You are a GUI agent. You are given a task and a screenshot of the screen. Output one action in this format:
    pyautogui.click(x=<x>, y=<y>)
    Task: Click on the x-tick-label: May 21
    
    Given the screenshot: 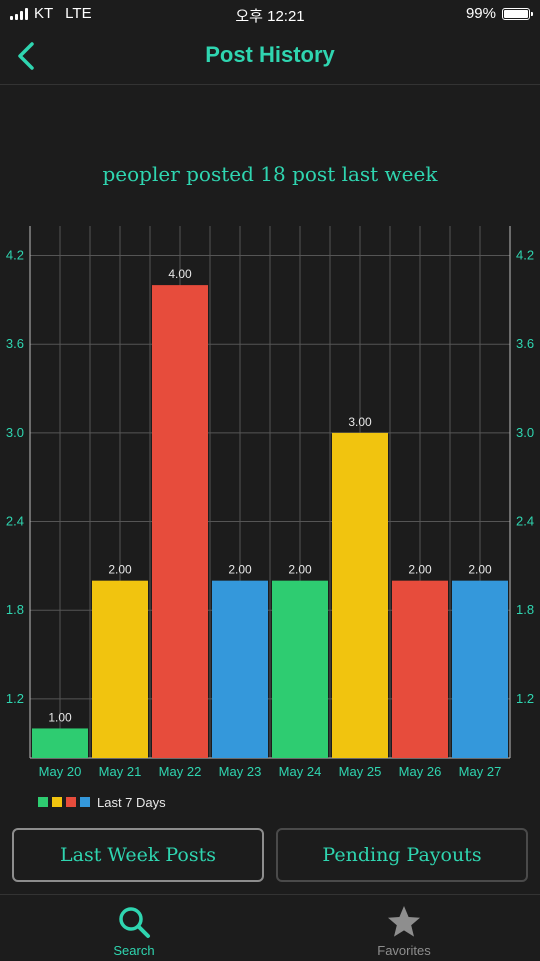 What is the action you would take?
    pyautogui.click(x=120, y=771)
    